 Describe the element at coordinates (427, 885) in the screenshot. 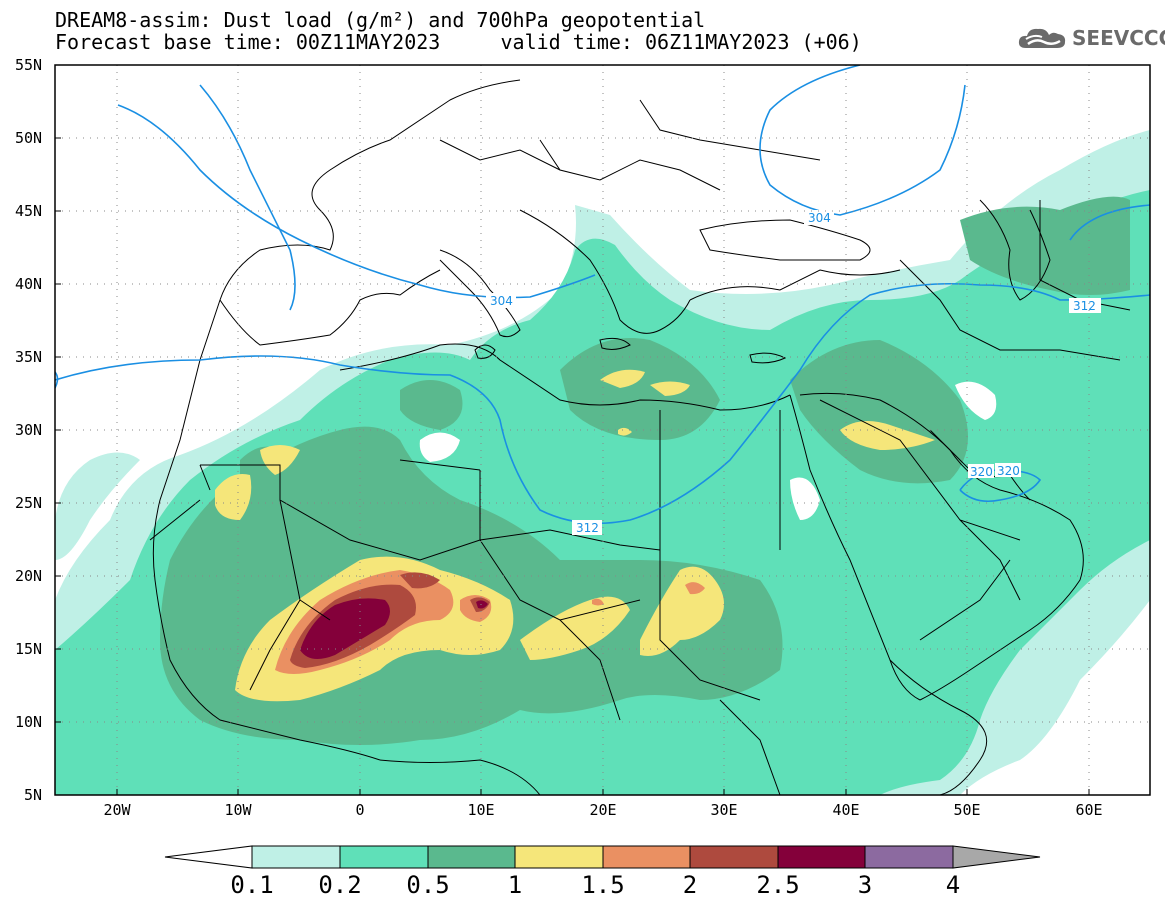

I see `colorbar-label: 0.5` at that location.